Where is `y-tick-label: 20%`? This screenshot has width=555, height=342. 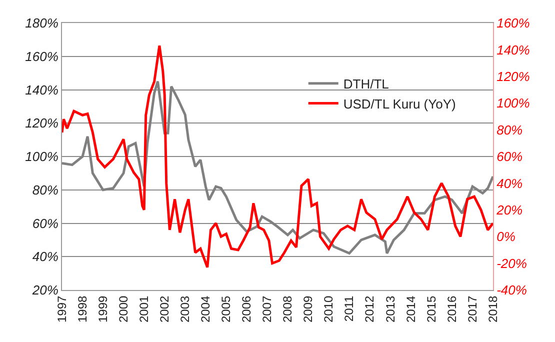
y-tick-label: 20% is located at coordinates (44, 290).